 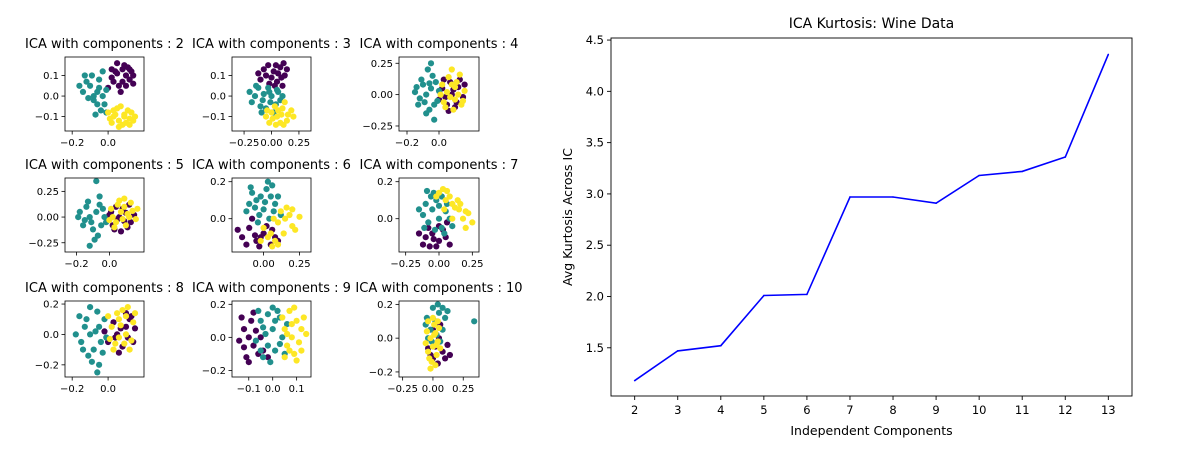 I want to click on scatter-panel-8: ICA with components : 8 −0.2 0.0 −0.2 0.0 0.2, so click(x=104, y=338).